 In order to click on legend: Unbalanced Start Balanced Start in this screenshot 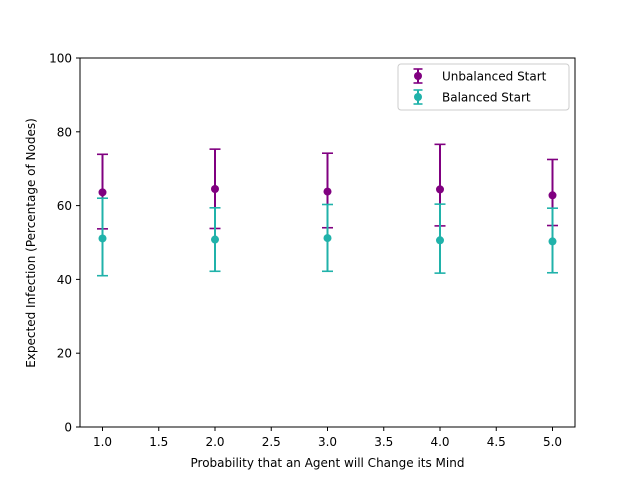, I will do `click(483, 87)`.